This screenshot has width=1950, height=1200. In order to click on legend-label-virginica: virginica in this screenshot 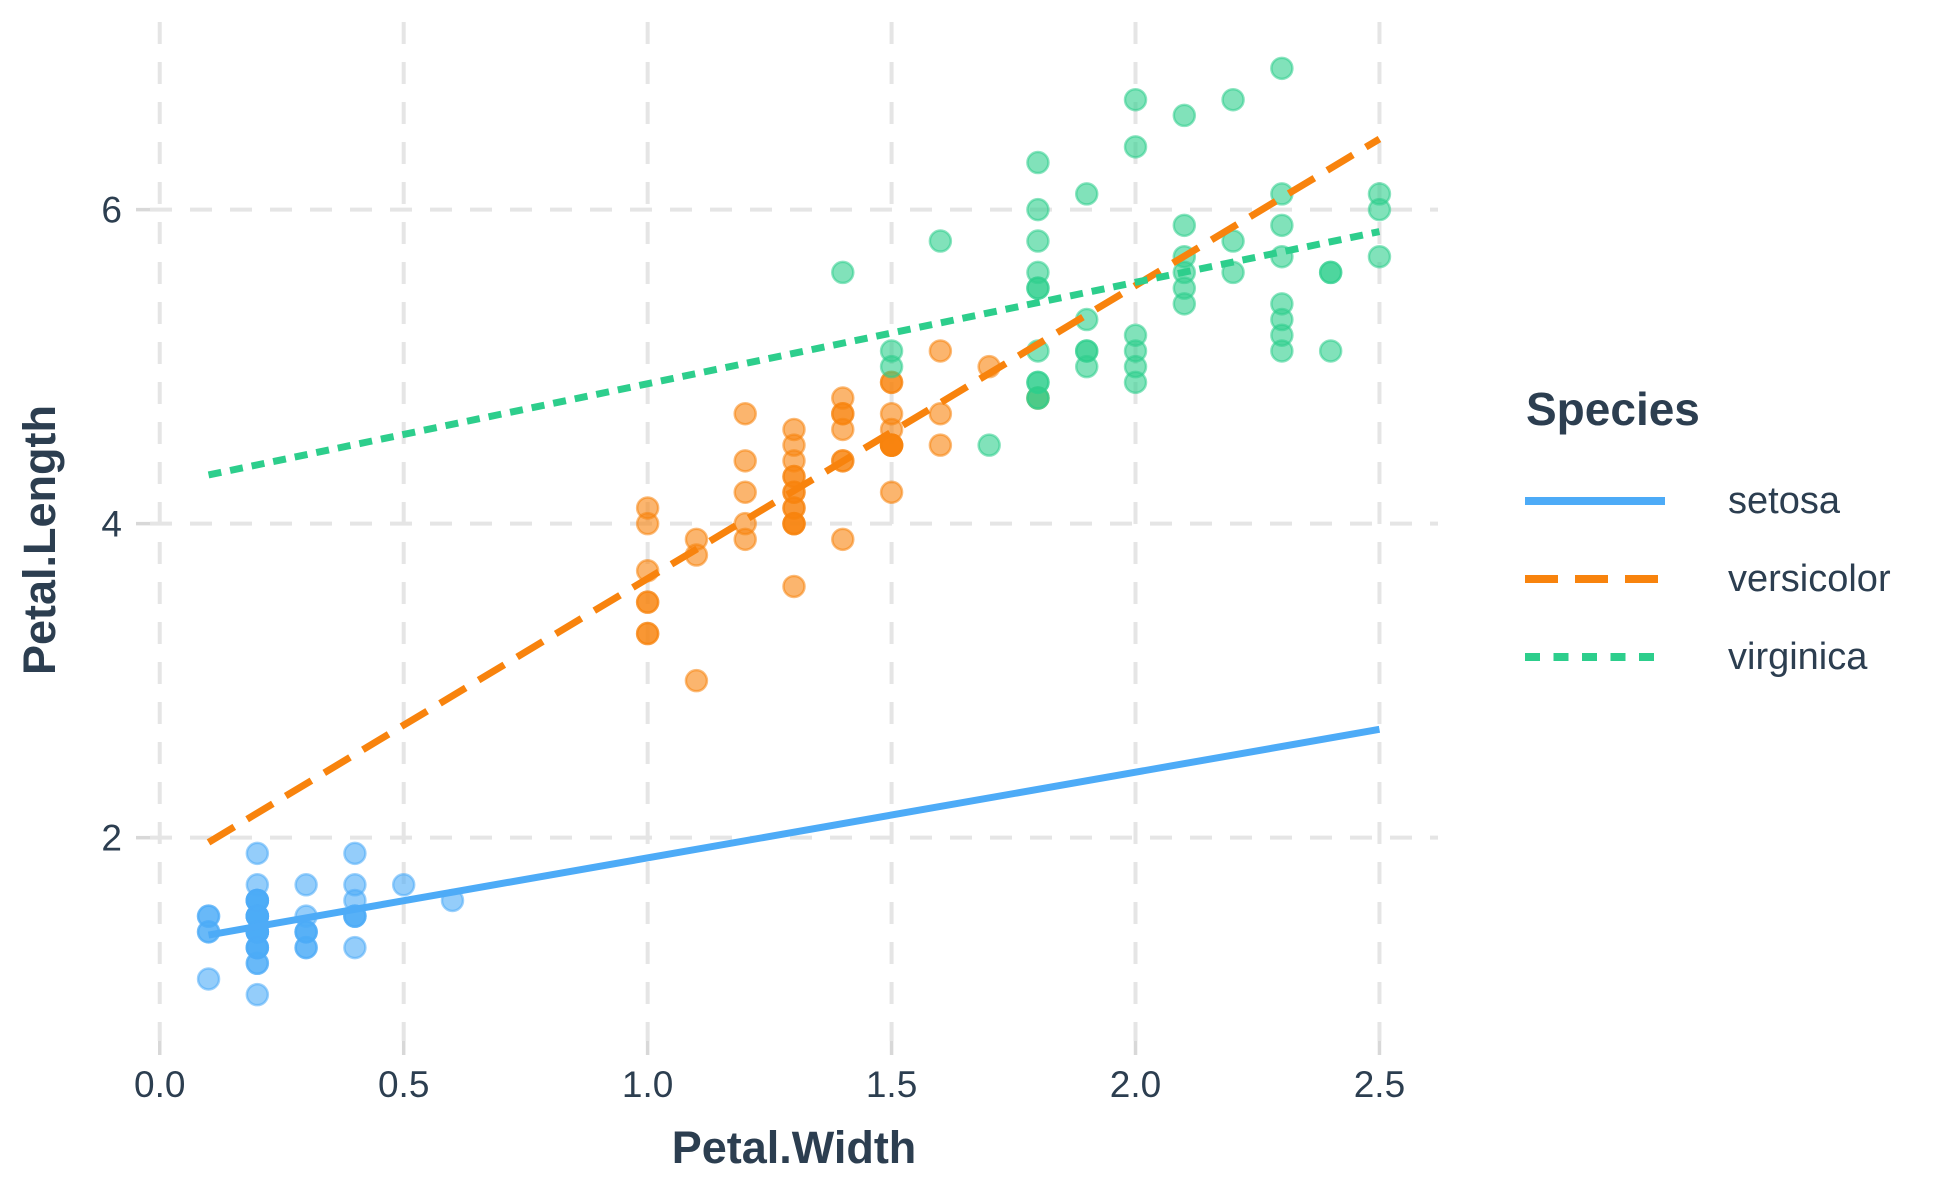, I will do `click(1798, 656)`.